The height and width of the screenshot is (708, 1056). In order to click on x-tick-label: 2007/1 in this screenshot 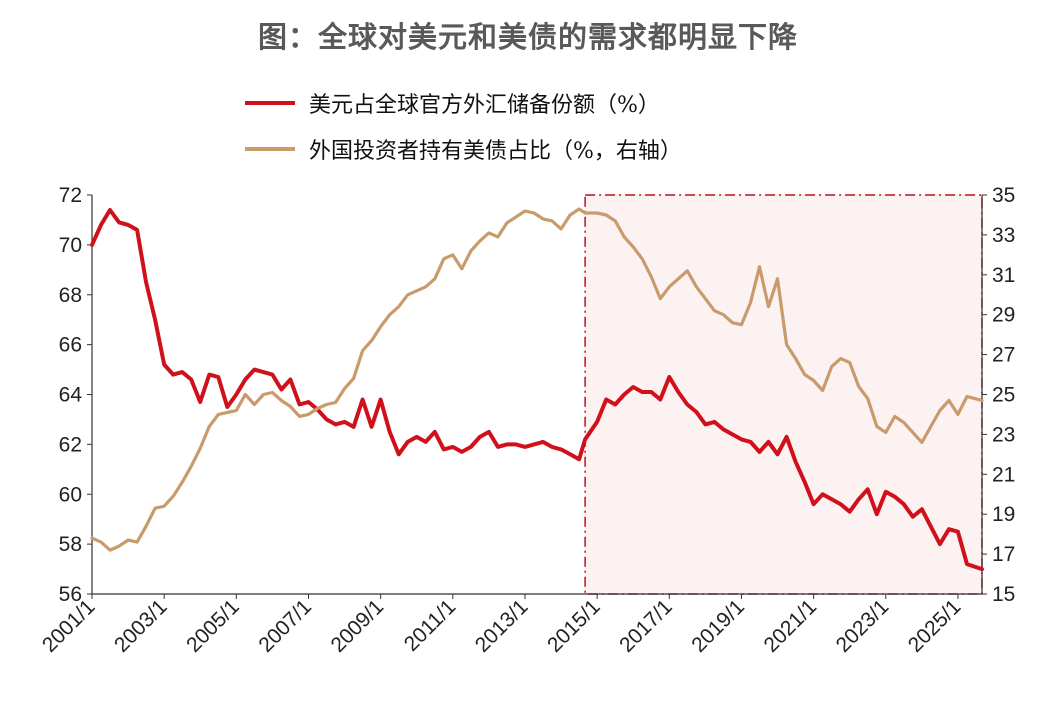, I will do `click(285, 626)`.